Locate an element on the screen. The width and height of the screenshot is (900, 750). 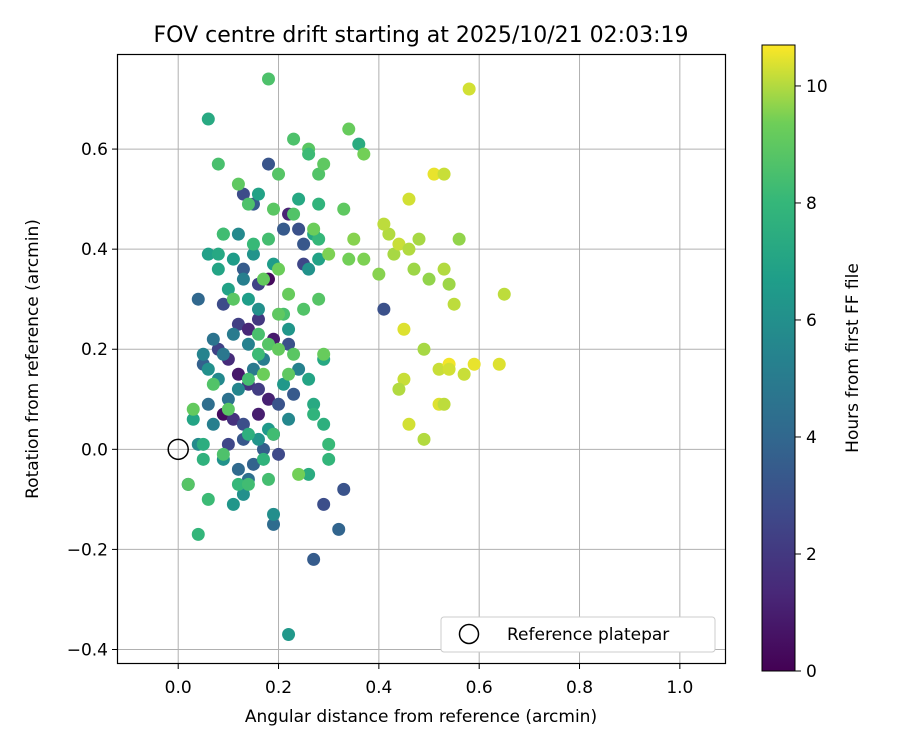
x-tick-label: 0.8 is located at coordinates (579, 688).